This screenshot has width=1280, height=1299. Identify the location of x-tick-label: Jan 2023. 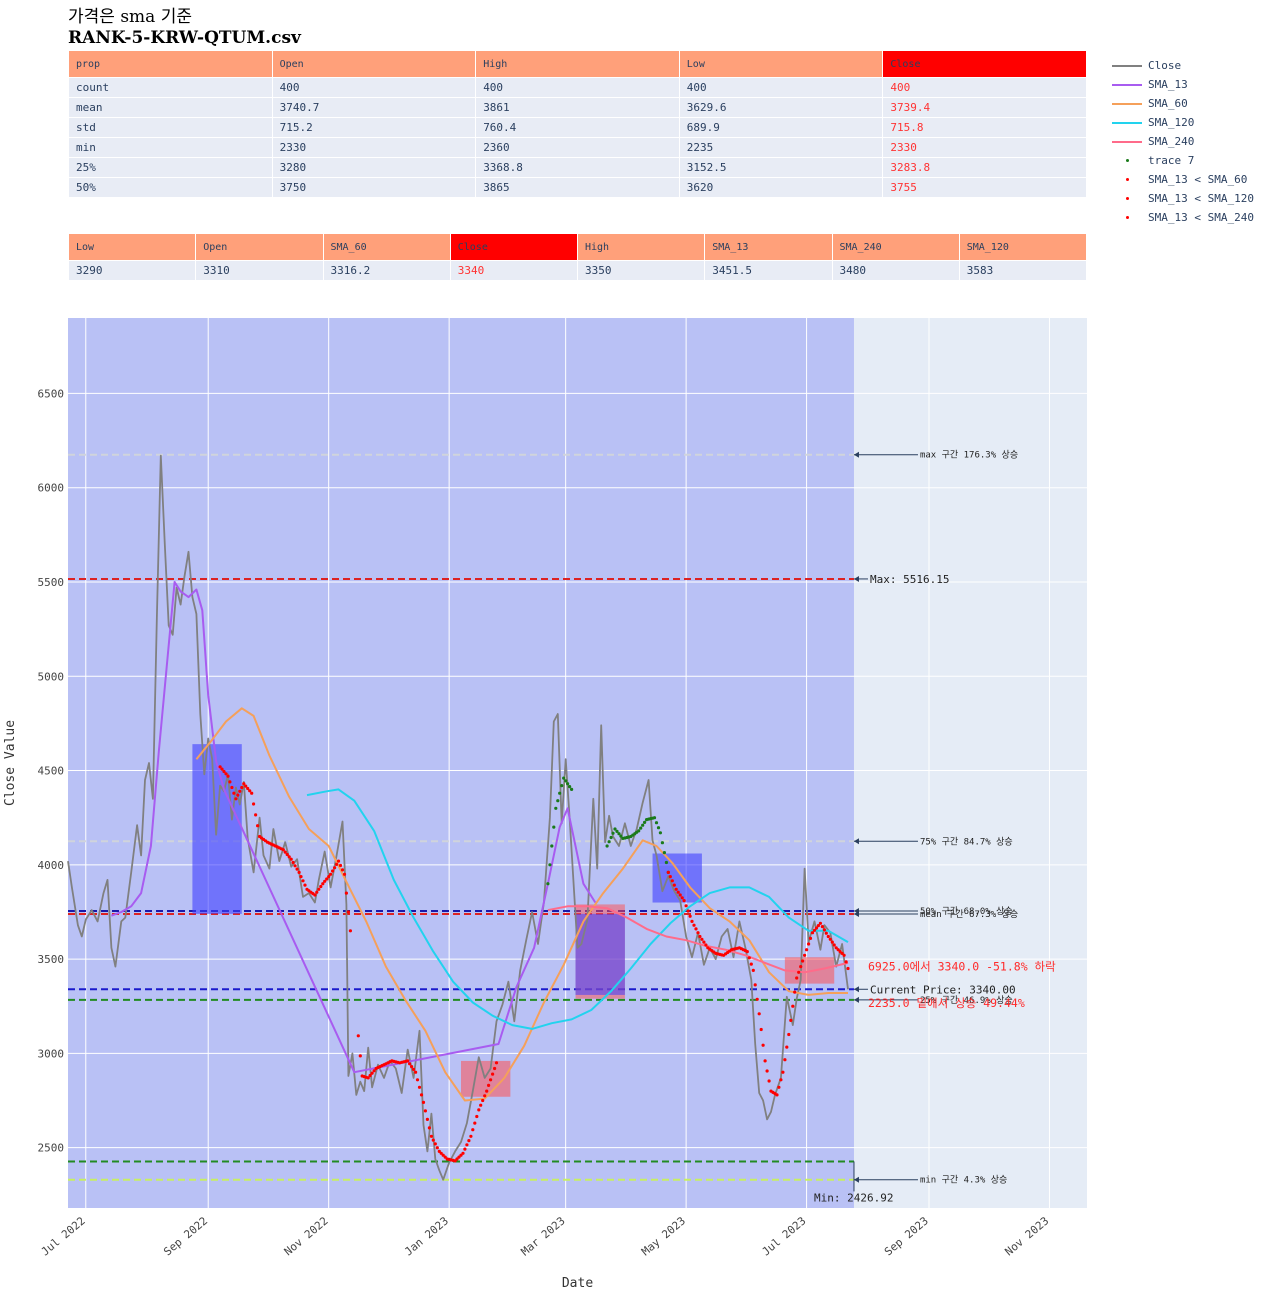
(426, 1236).